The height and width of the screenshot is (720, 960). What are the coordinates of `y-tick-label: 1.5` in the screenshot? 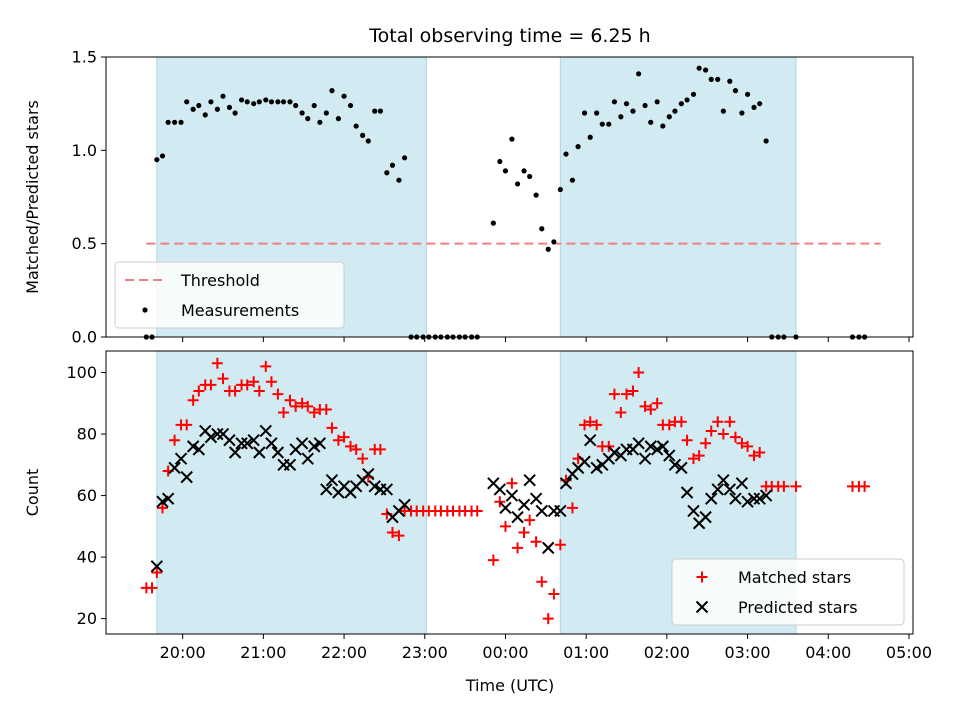 It's located at (84, 57).